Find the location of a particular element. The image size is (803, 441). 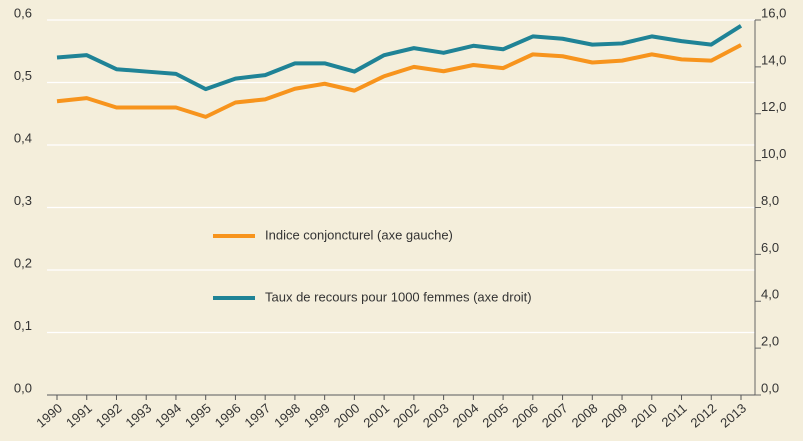

y2-tick-label: 12,0 is located at coordinates (773, 106).